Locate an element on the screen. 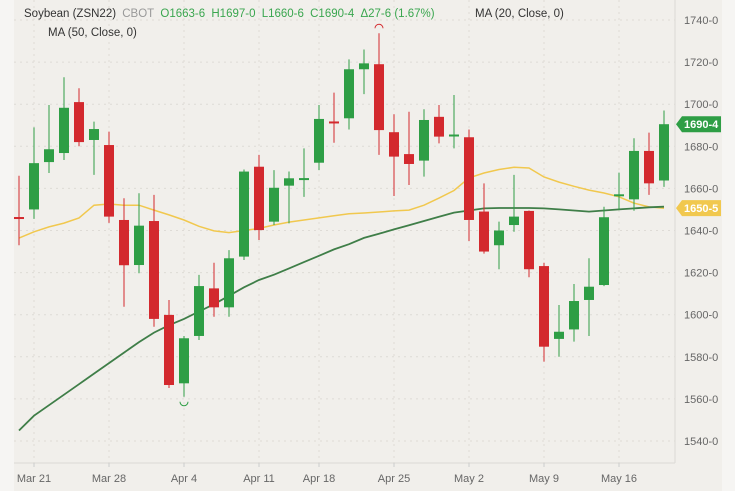  x-tick-label: Apr 4 is located at coordinates (184, 479).